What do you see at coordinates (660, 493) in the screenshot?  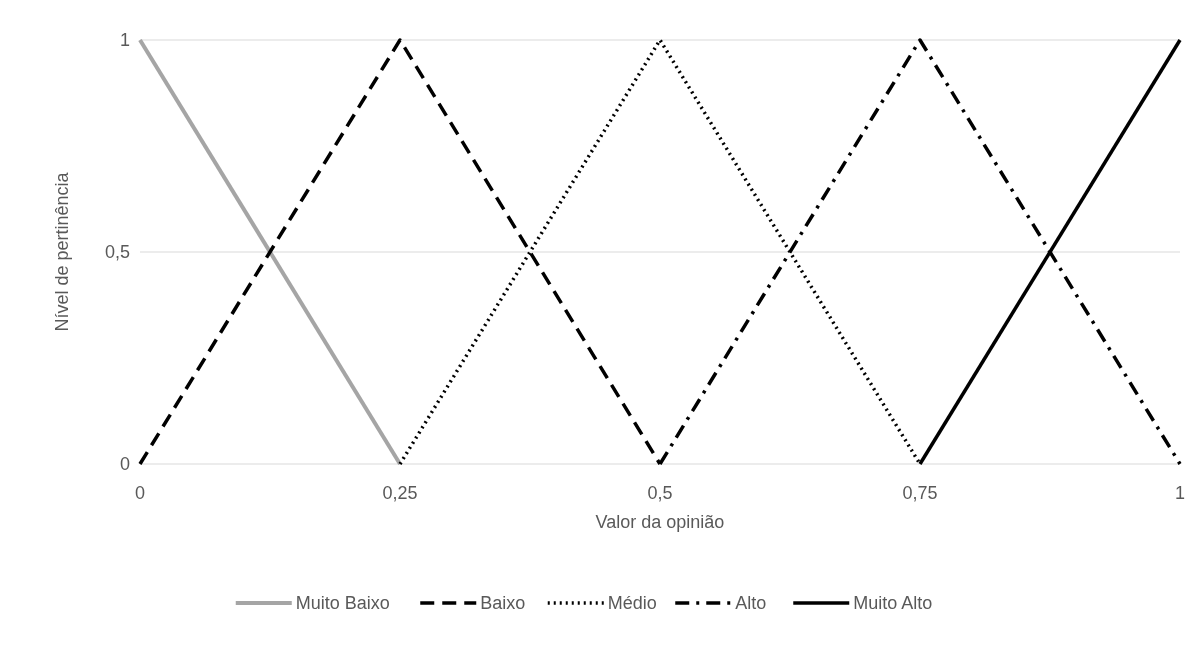 I see `x-tick-label: 0,5` at bounding box center [660, 493].